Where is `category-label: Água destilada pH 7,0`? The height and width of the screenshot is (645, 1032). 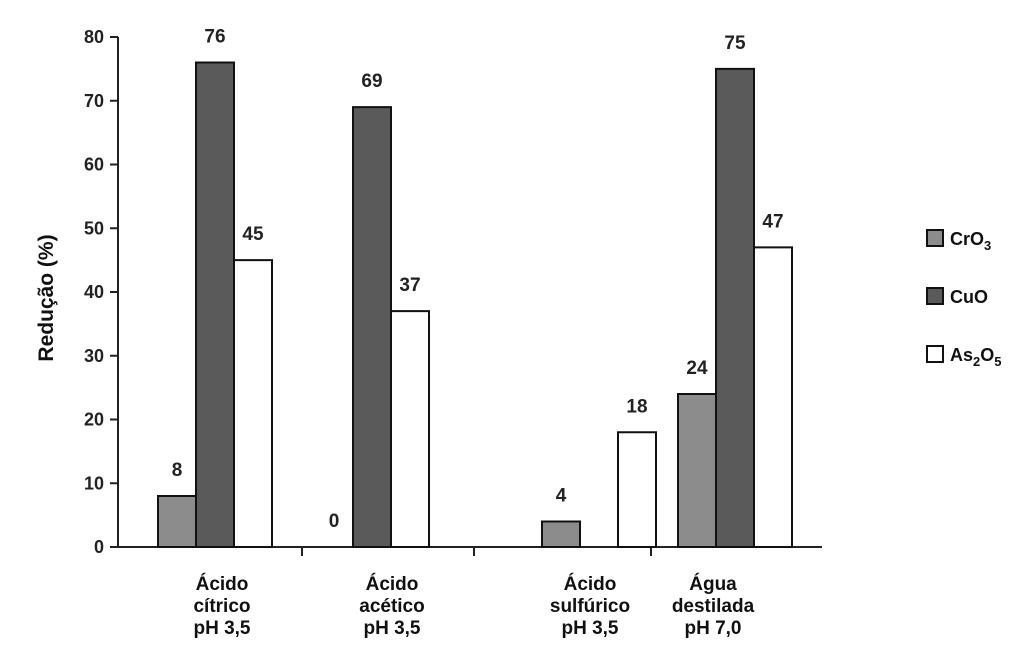 category-label: Água destilada pH 7,0 is located at coordinates (713, 606).